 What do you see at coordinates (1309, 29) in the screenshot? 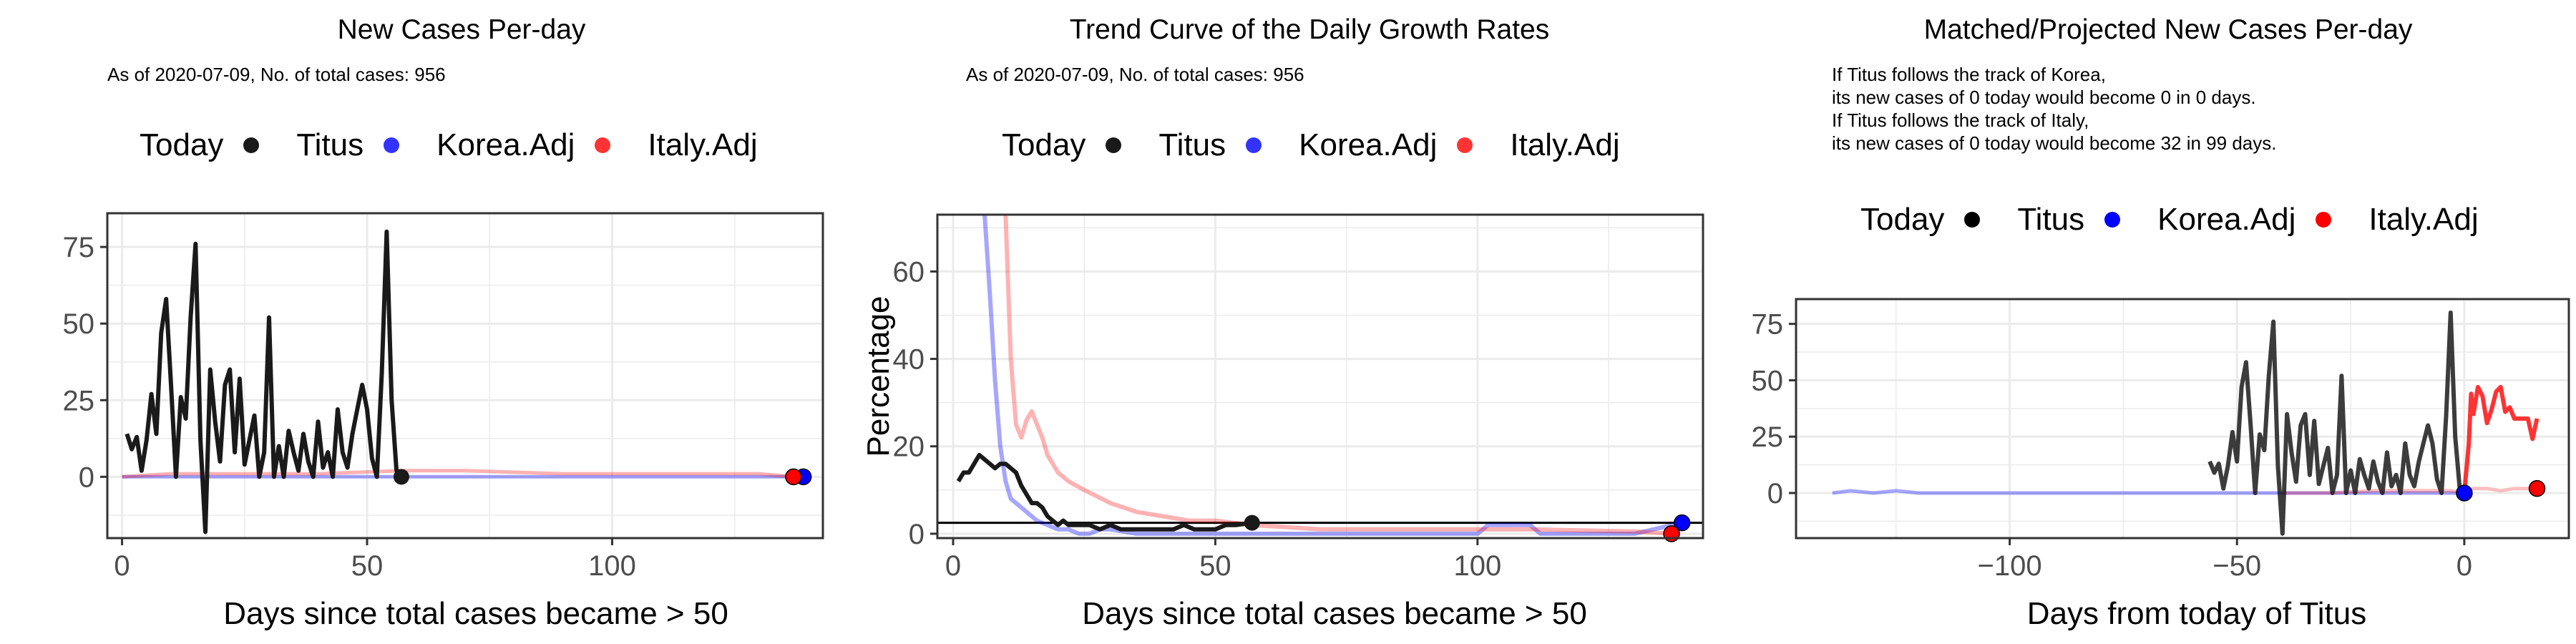
I see `chart-title: Trend Curve of the Daily Growth Rates` at bounding box center [1309, 29].